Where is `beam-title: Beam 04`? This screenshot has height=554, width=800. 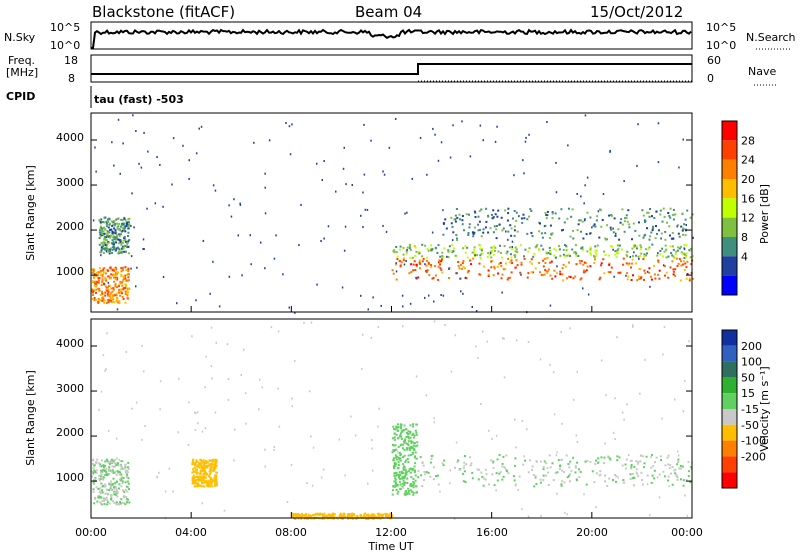 beam-title: Beam 04 is located at coordinates (388, 12).